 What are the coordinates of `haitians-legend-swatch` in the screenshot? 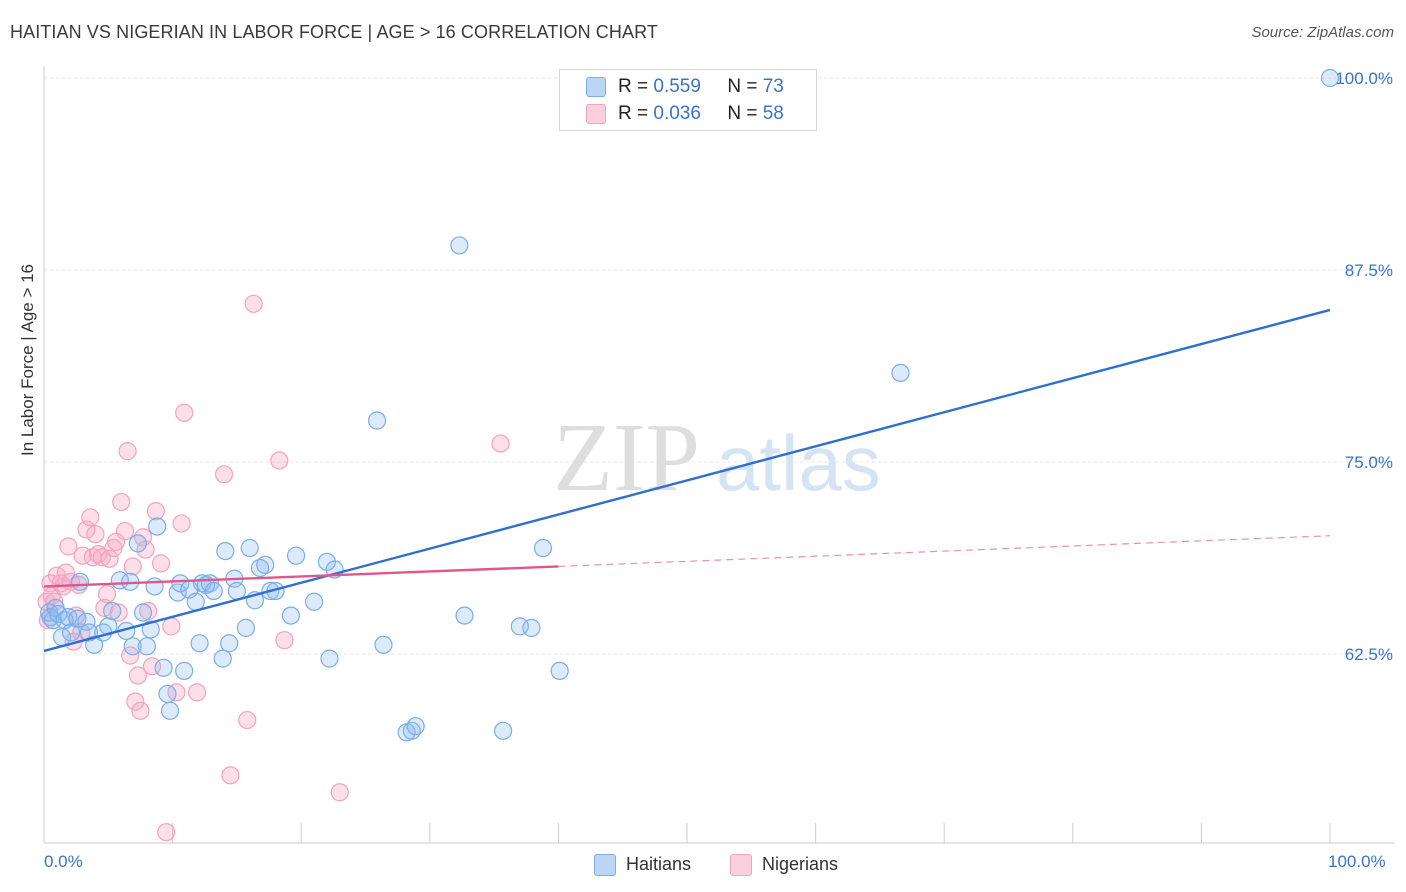 It's located at (605, 865).